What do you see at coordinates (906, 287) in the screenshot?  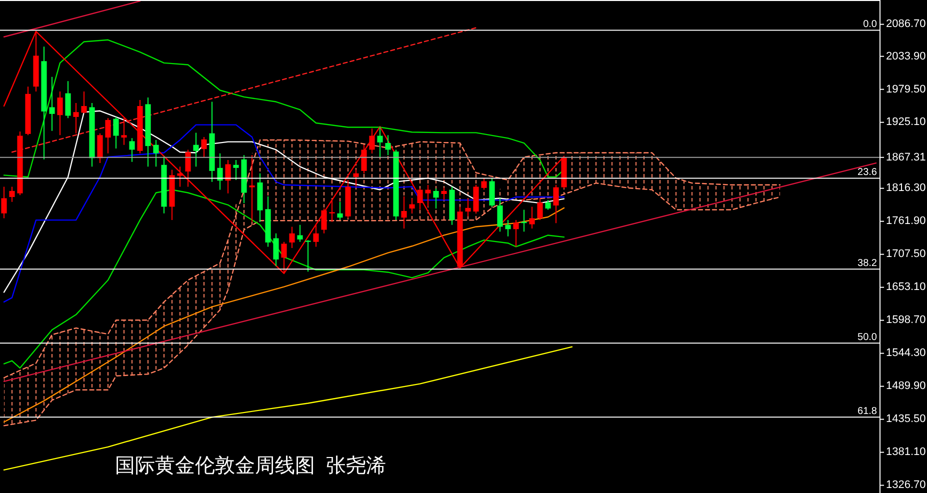 I see `y-tick-label: 1653.10` at bounding box center [906, 287].